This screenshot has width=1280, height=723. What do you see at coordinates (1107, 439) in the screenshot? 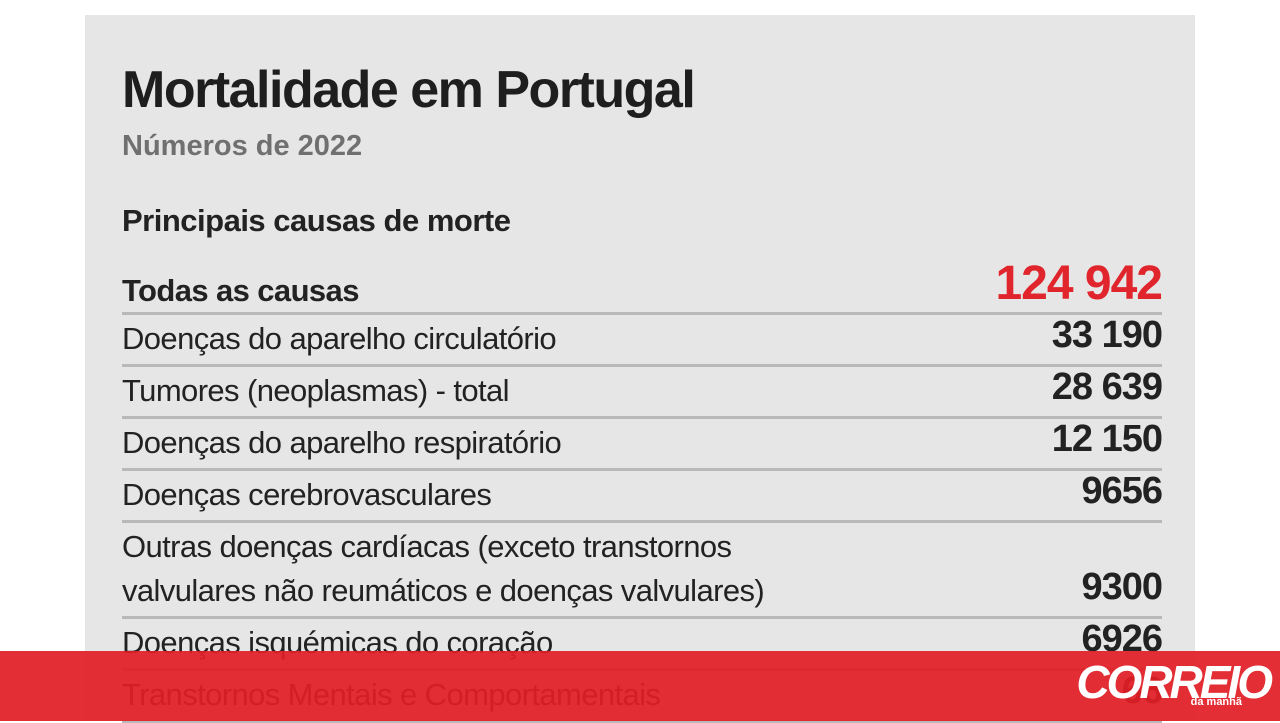
I see `row-value: 12 150` at bounding box center [1107, 439].